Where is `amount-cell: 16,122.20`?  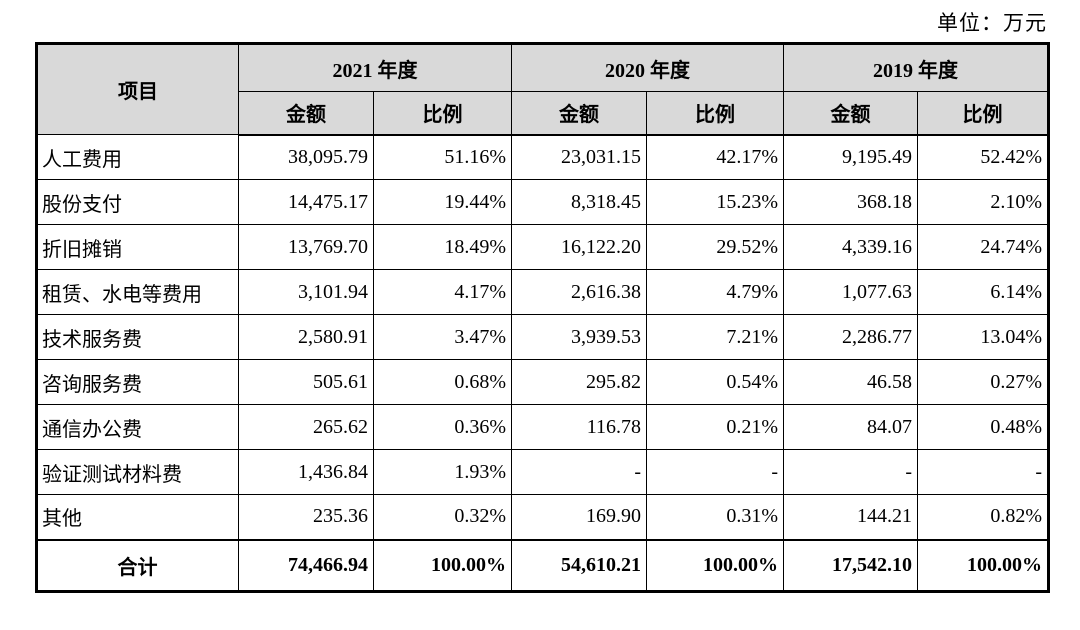
amount-cell: 16,122.20 is located at coordinates (579, 247).